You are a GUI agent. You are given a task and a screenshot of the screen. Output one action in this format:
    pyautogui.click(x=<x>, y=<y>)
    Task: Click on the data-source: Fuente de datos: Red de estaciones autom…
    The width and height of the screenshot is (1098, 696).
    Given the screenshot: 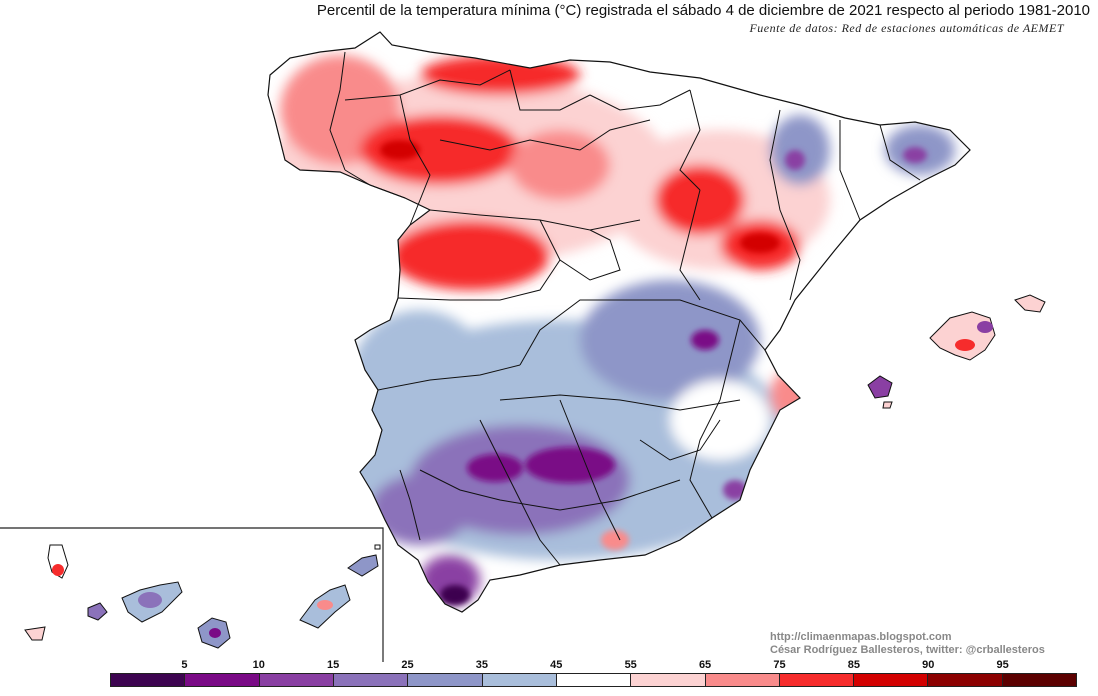 What is the action you would take?
    pyautogui.click(x=906, y=28)
    